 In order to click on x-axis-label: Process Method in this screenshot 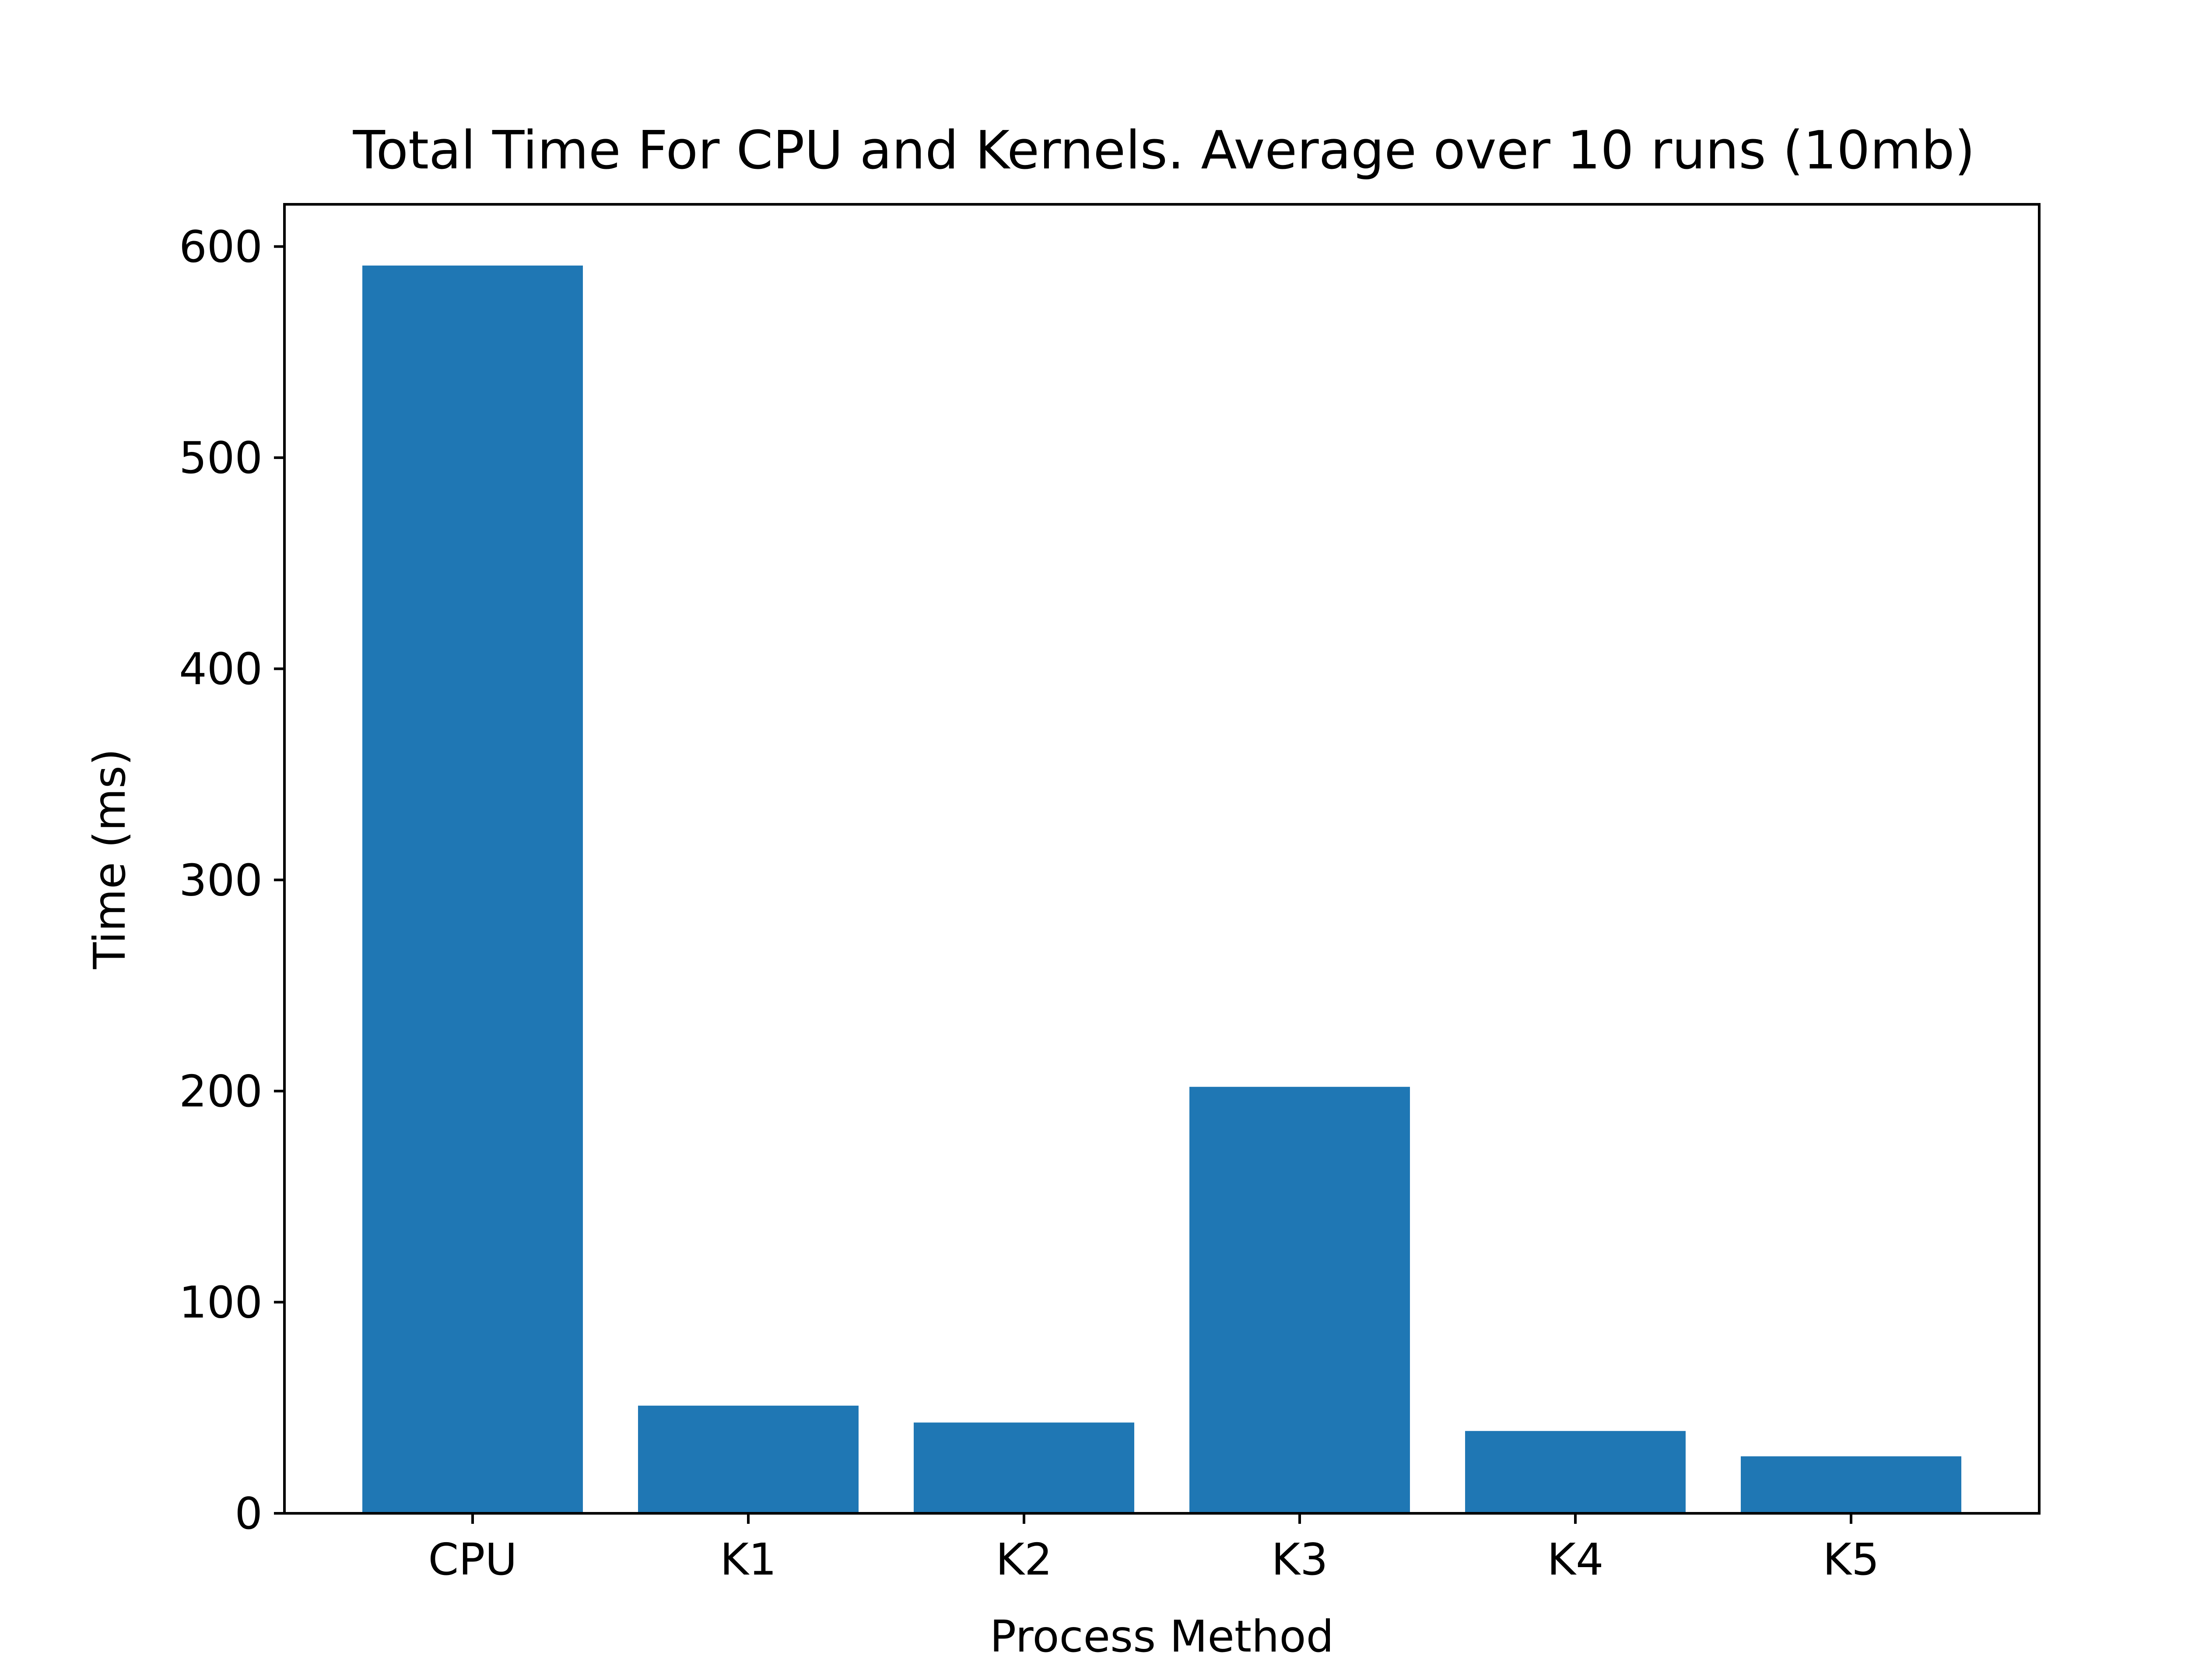, I will do `click(1162, 1636)`.